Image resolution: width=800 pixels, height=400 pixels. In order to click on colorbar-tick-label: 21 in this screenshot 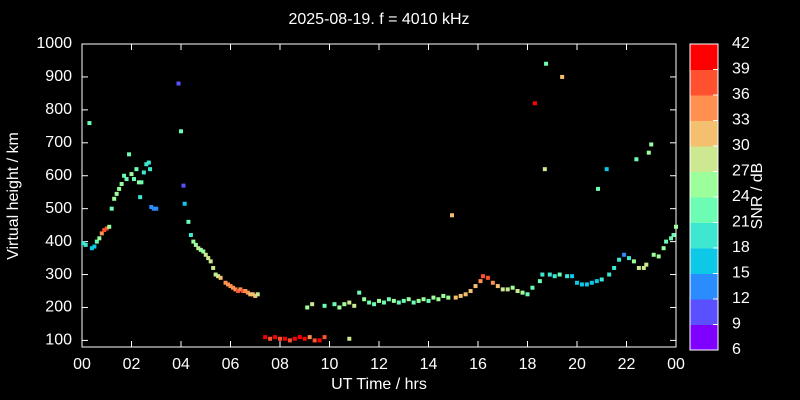, I will do `click(741, 222)`.